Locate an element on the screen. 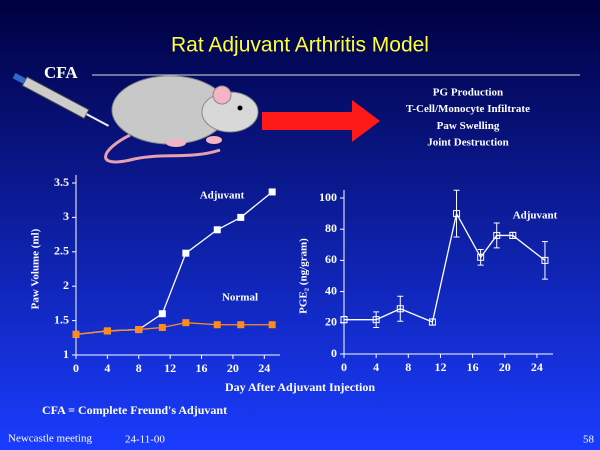 This screenshot has width=600, height=450. cfa-label: CFA is located at coordinates (61, 72).